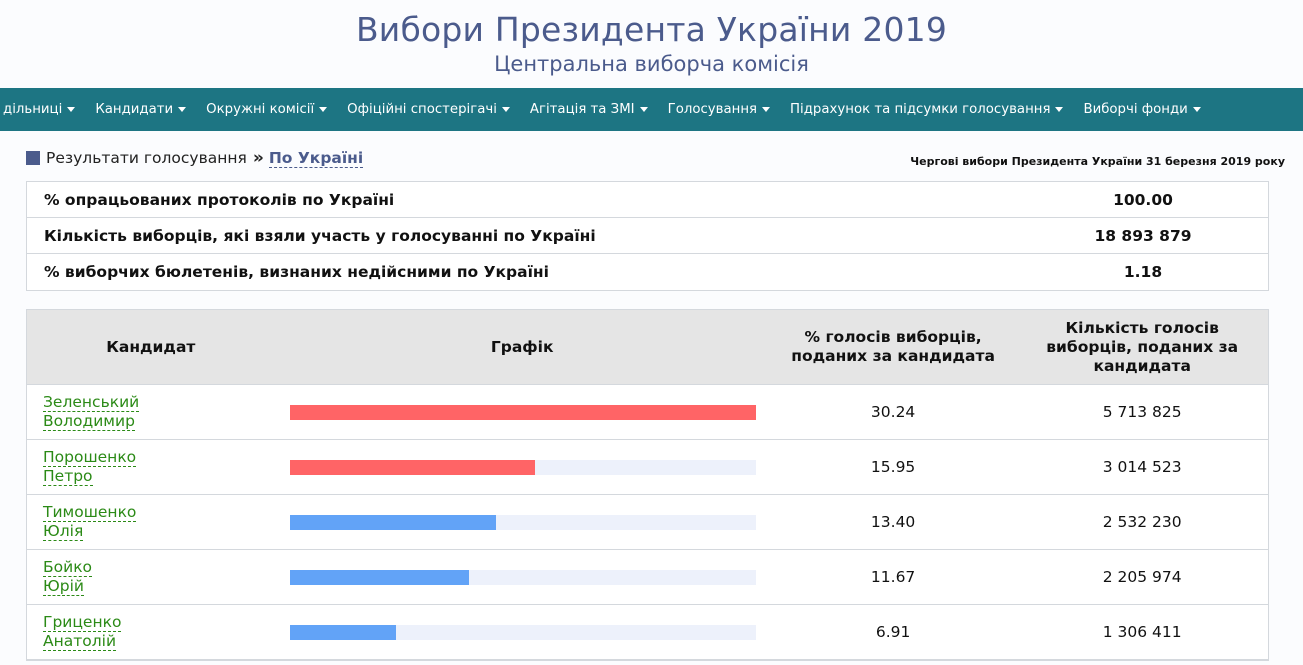 The image size is (1303, 665). What do you see at coordinates (260, 109) in the screenshot?
I see `nav-item-label: Окружні комісії` at bounding box center [260, 109].